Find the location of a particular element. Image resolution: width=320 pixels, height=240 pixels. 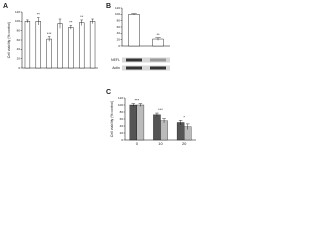

blot-label: Actin is located at coordinates (116, 68).